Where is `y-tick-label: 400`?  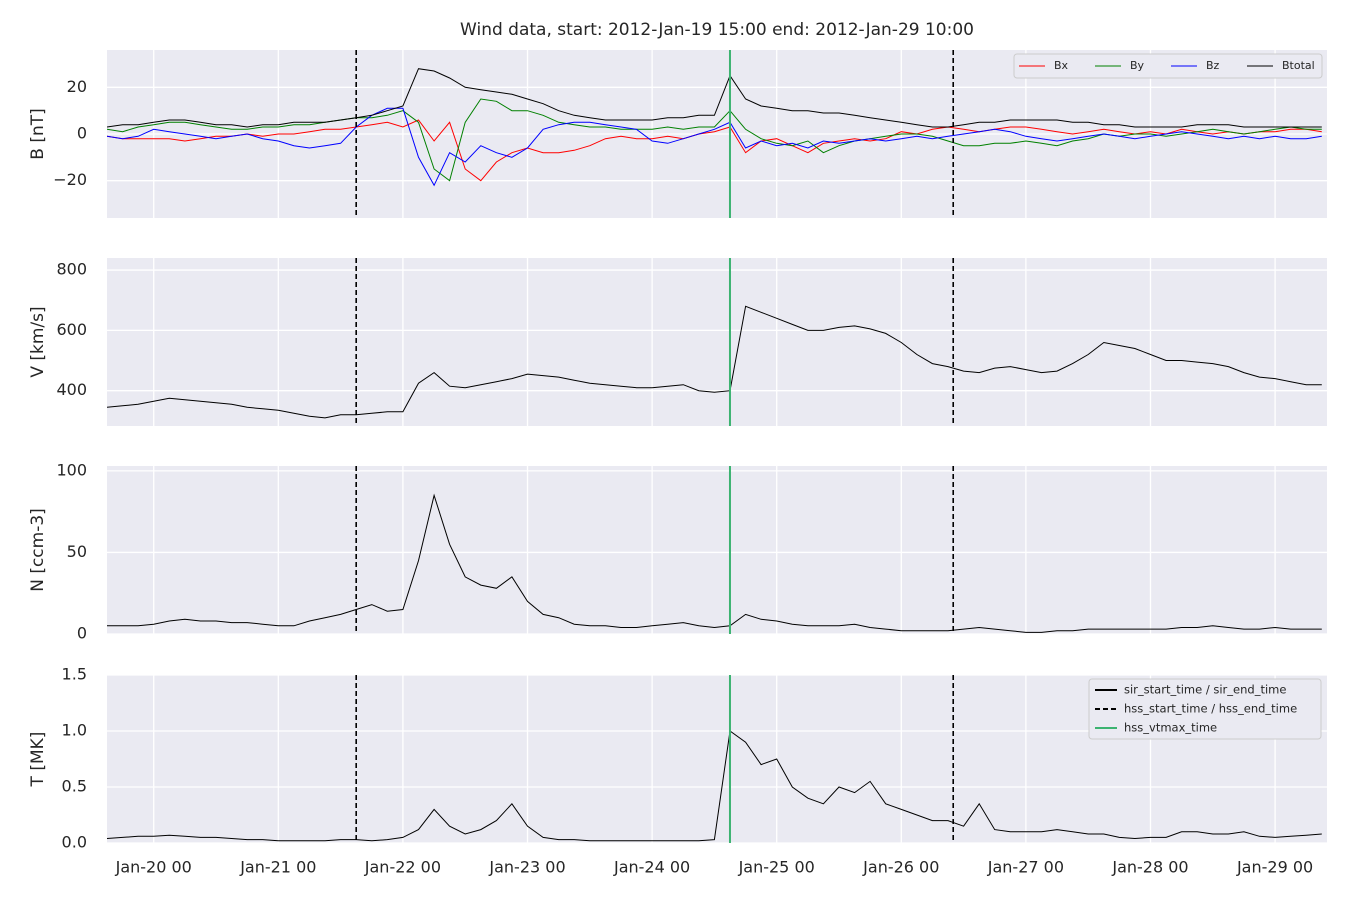 y-tick-label: 400 is located at coordinates (71, 389).